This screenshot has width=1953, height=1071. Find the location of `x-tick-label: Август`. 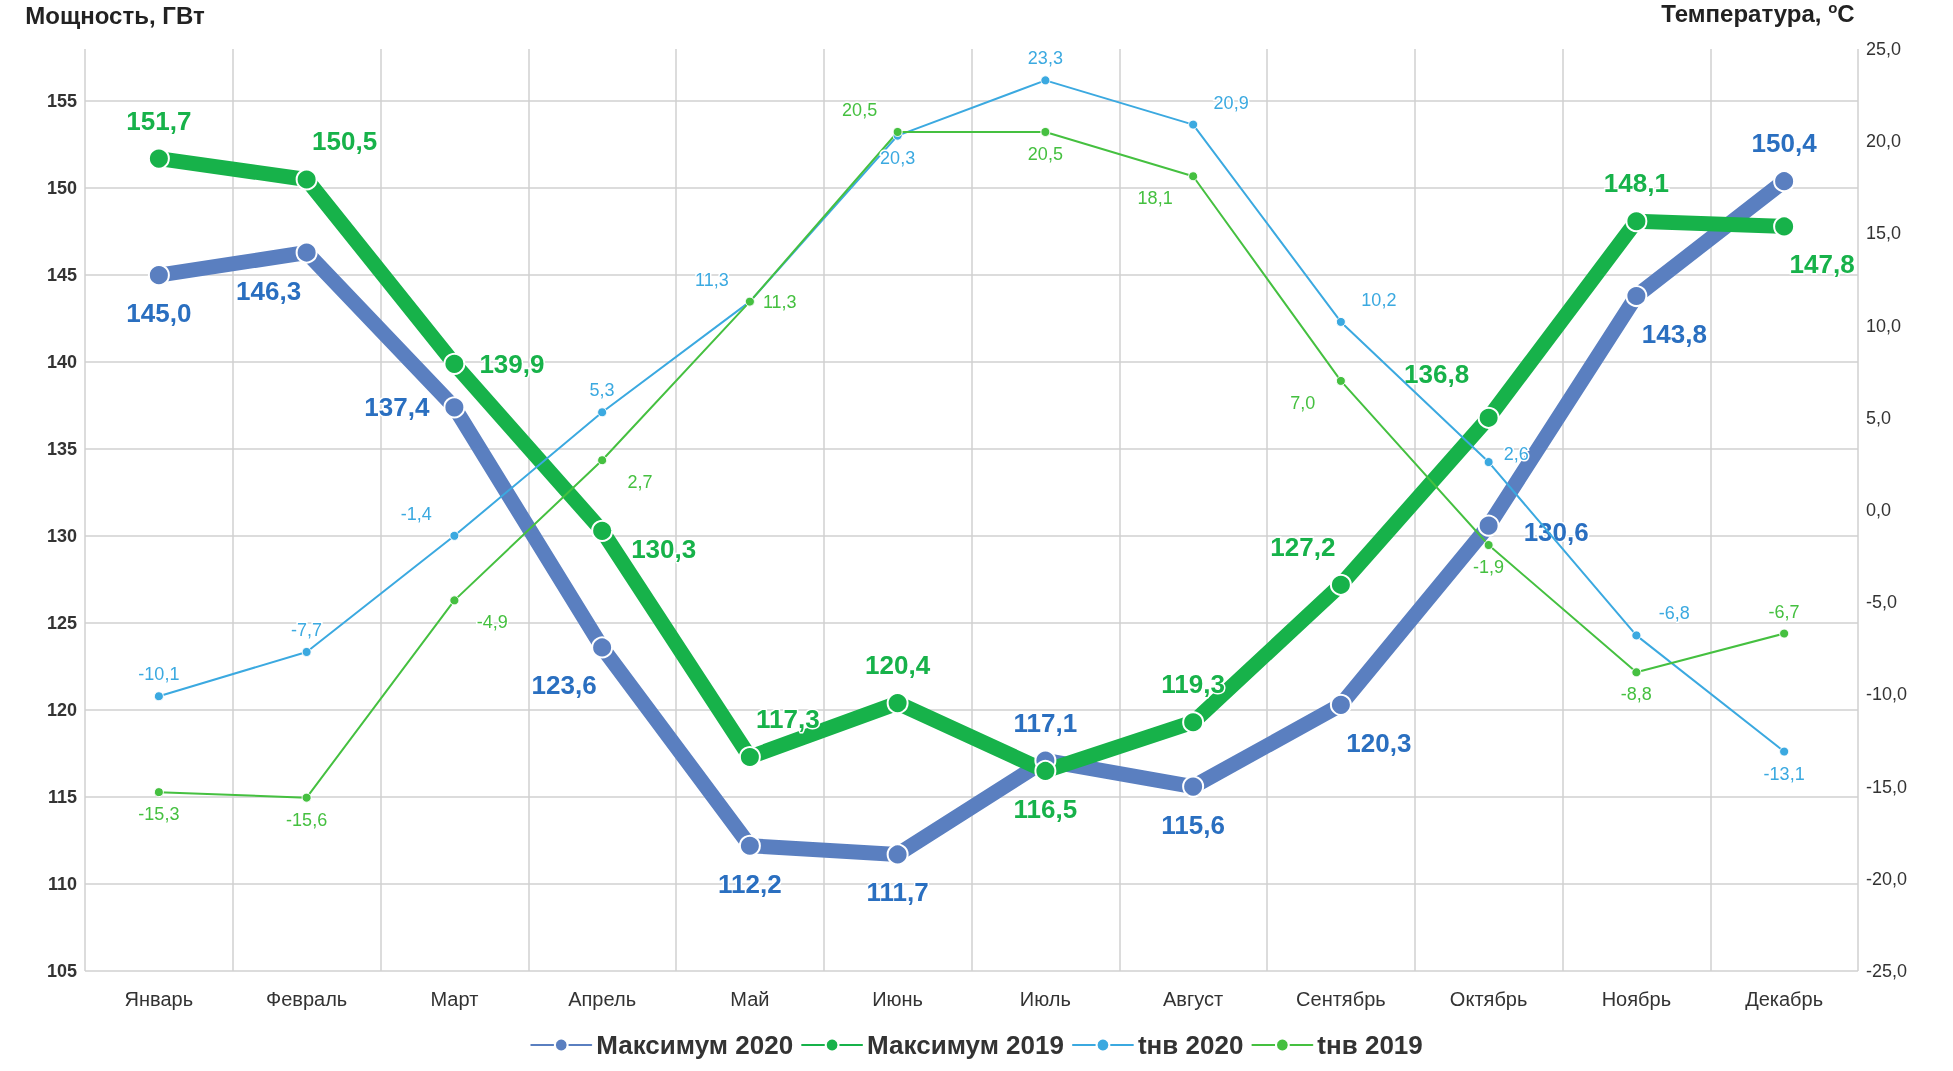

x-tick-label: Август is located at coordinates (1193, 999).